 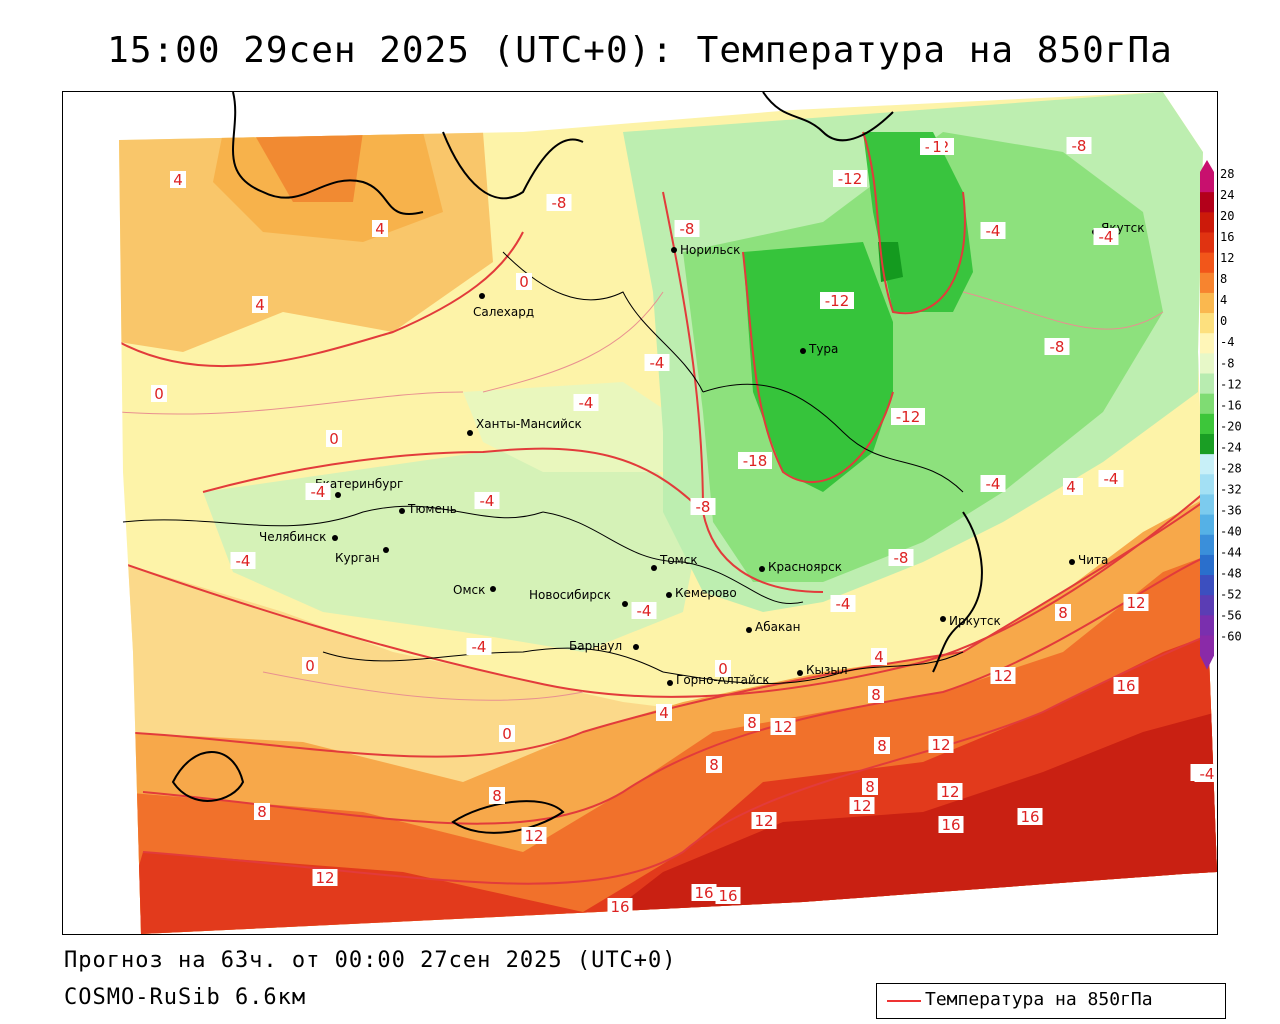 I want to click on city-chita: Чита, so click(x=1088, y=560).